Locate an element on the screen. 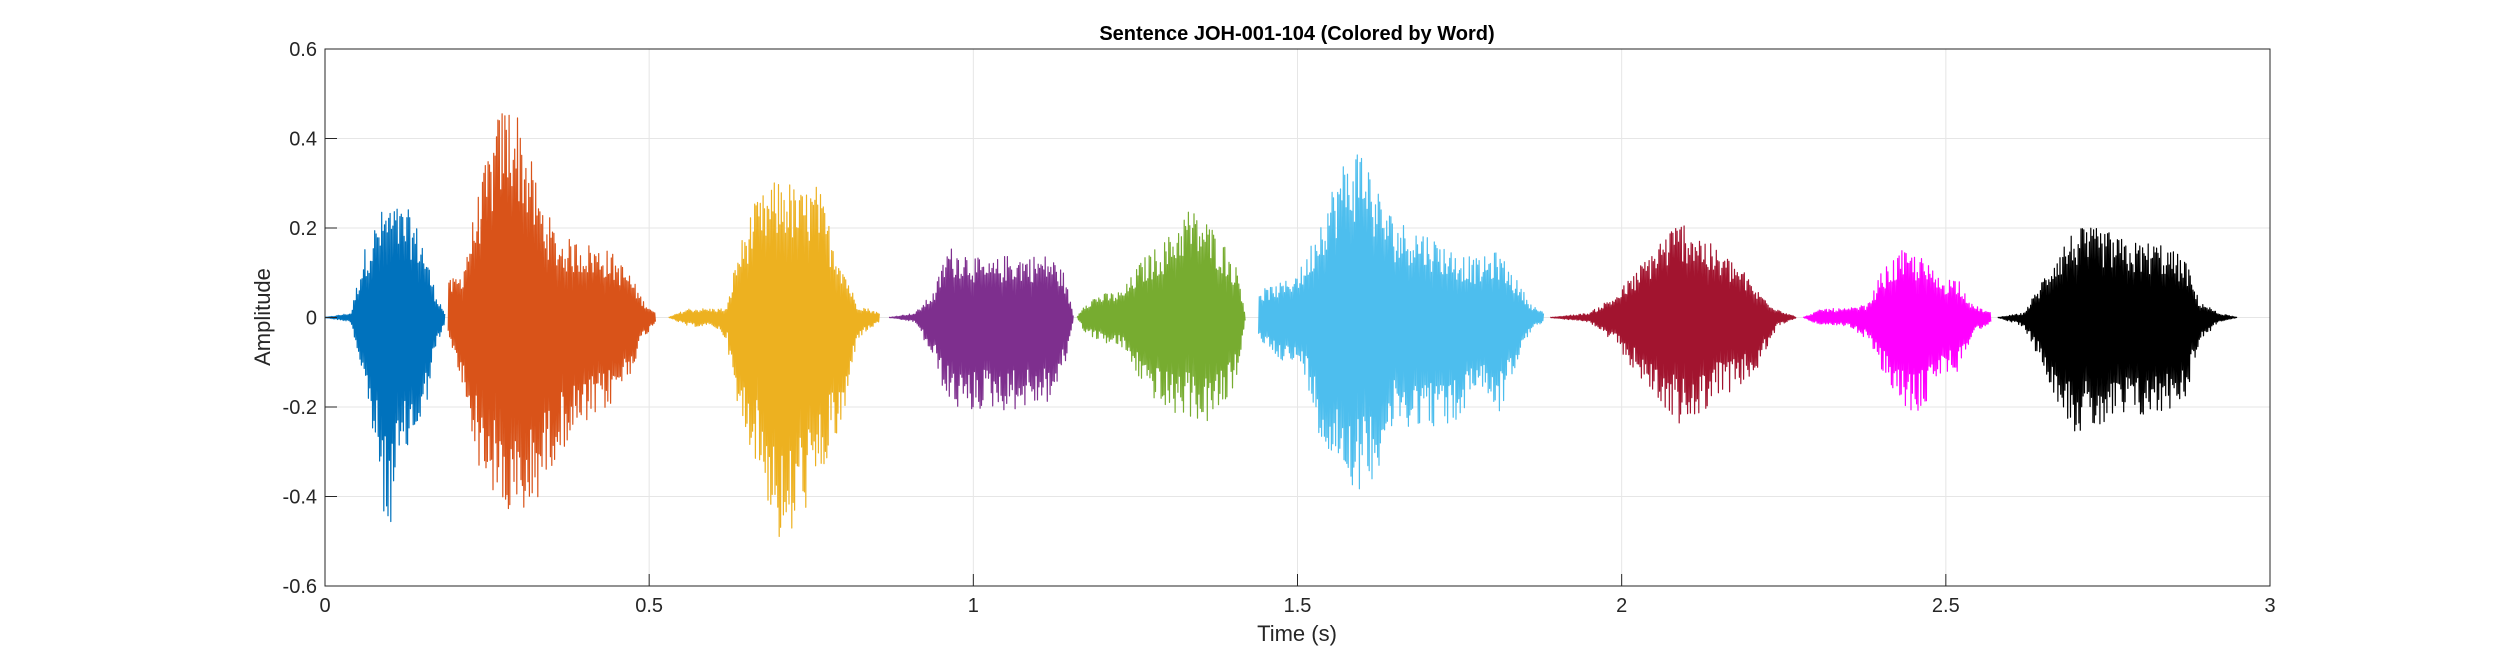 The width and height of the screenshot is (2500, 657). x-axis-ticks: 0 0.5 1 1.5 2 2.5 3 is located at coordinates (1297, 595).